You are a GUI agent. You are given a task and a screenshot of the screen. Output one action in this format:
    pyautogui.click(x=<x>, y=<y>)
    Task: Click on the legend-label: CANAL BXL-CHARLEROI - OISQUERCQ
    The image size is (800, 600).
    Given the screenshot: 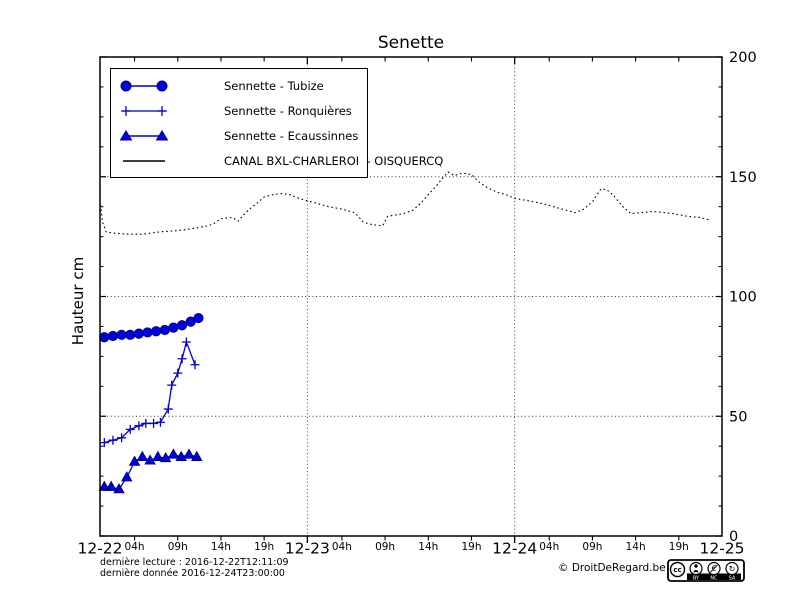 What is the action you would take?
    pyautogui.click(x=334, y=160)
    